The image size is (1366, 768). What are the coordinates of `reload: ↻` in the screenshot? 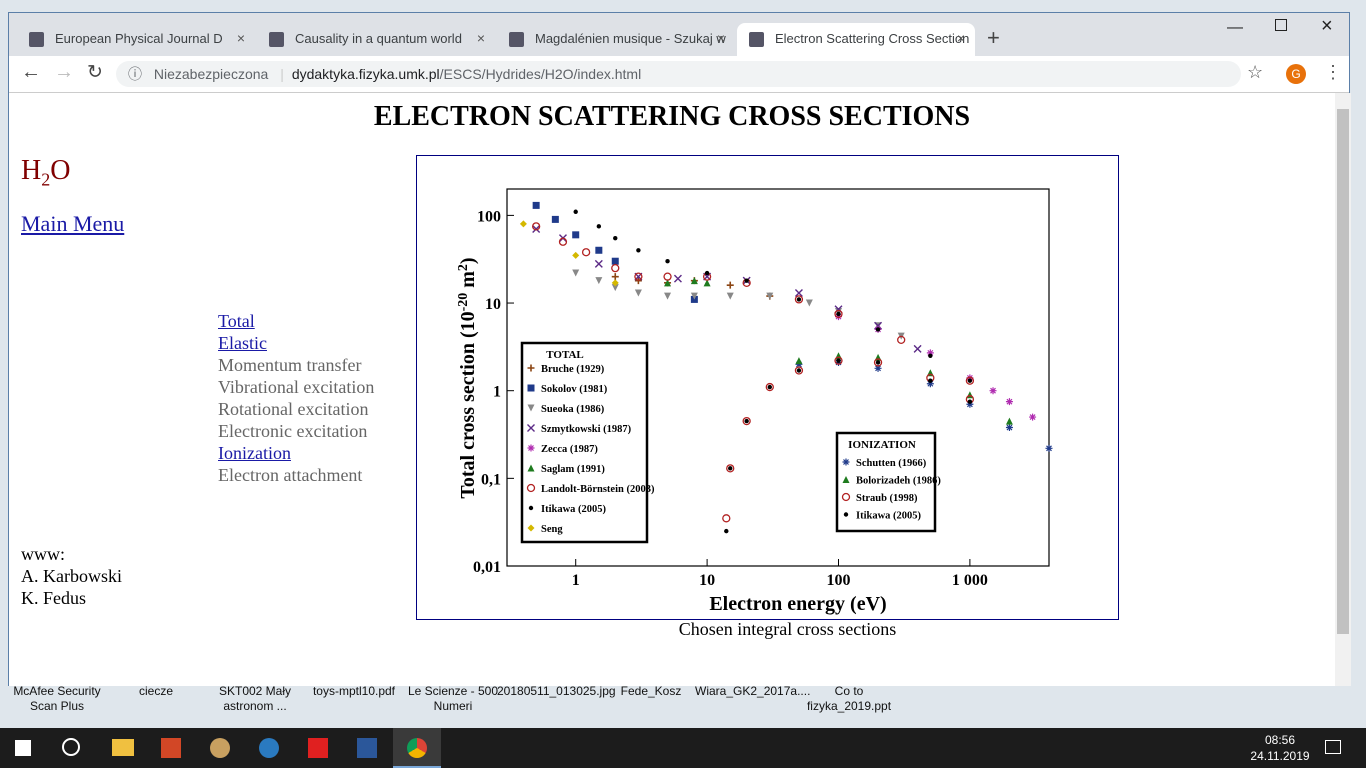 It's located at (95, 72).